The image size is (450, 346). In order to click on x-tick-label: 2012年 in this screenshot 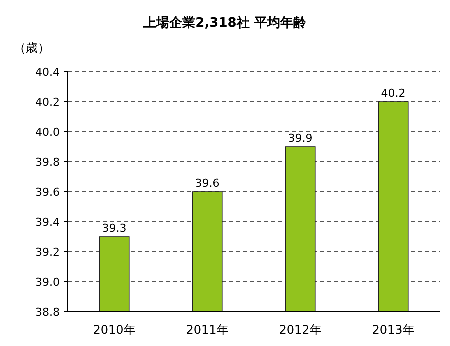, I will do `click(300, 330)`.